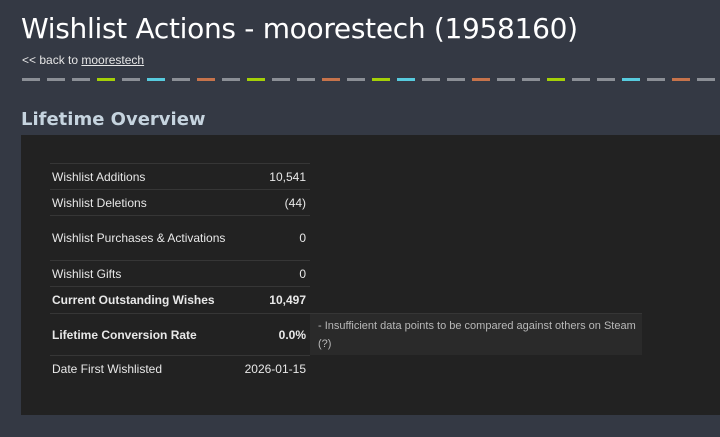 This screenshot has height=437, width=720. I want to click on stat-label: Wishlist Deletions, so click(145, 202).